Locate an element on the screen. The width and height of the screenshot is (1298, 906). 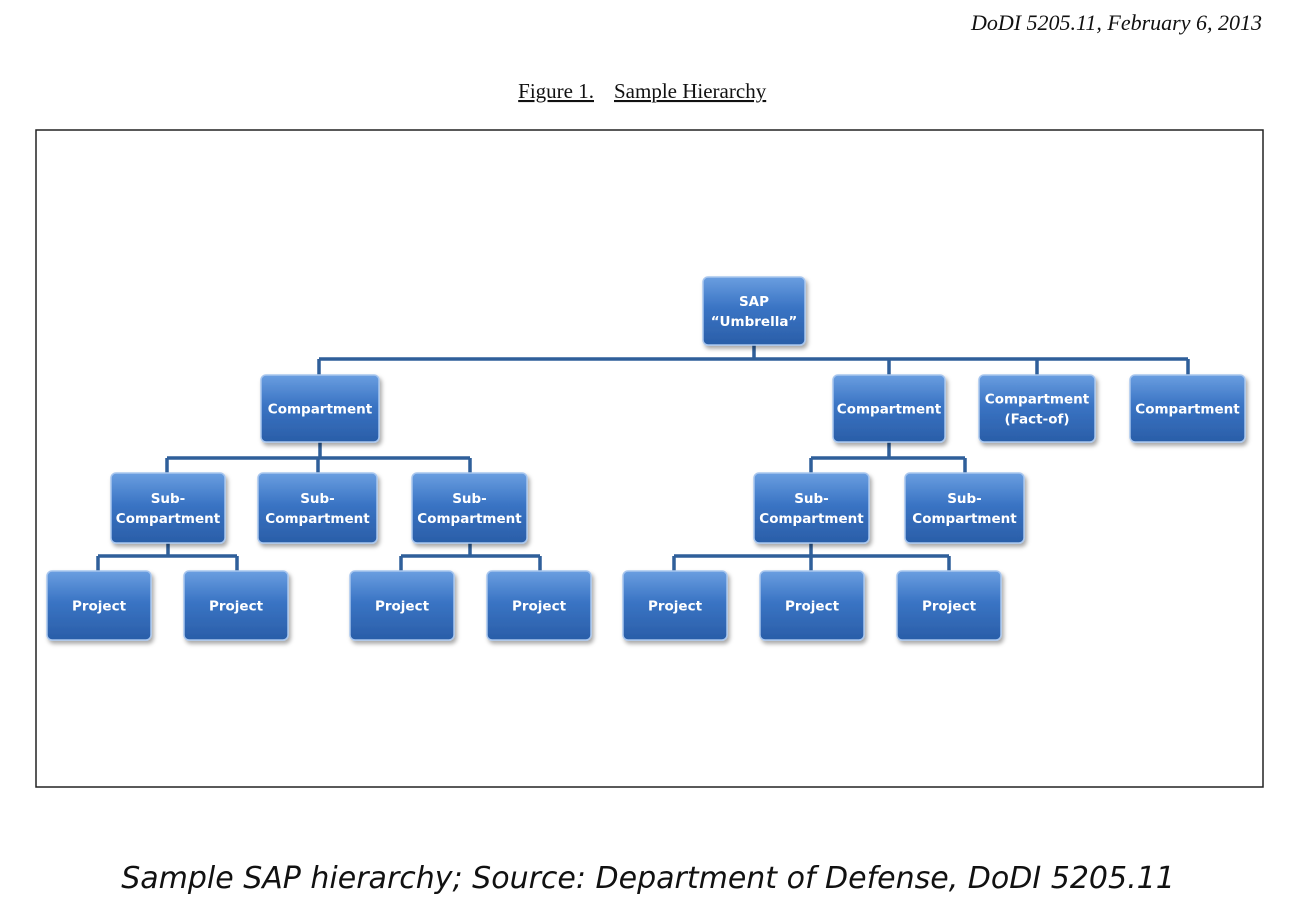
node: Compartment (Fact-of) is located at coordinates (1037, 408).